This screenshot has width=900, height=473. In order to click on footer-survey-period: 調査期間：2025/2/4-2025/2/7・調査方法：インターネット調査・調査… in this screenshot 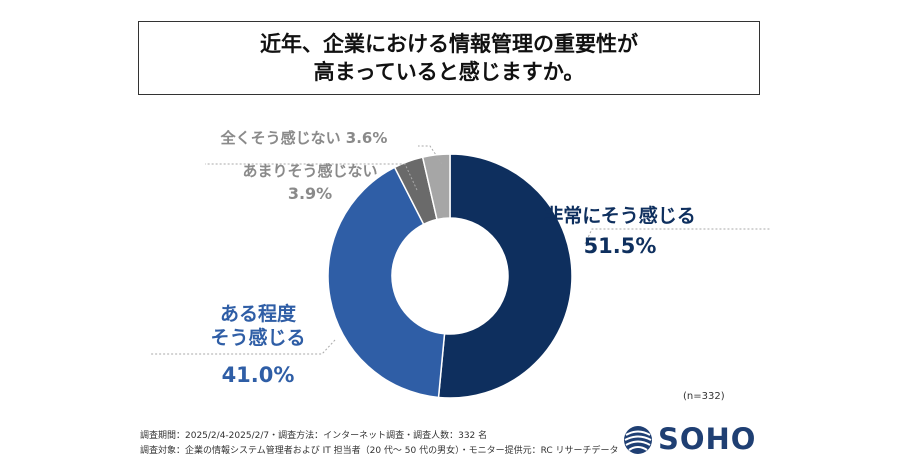, I will do `click(314, 436)`.